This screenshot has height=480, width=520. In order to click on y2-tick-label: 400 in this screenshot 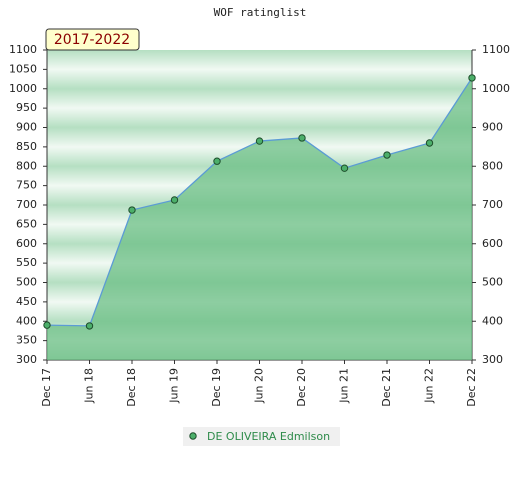, I will do `click(492, 320)`.